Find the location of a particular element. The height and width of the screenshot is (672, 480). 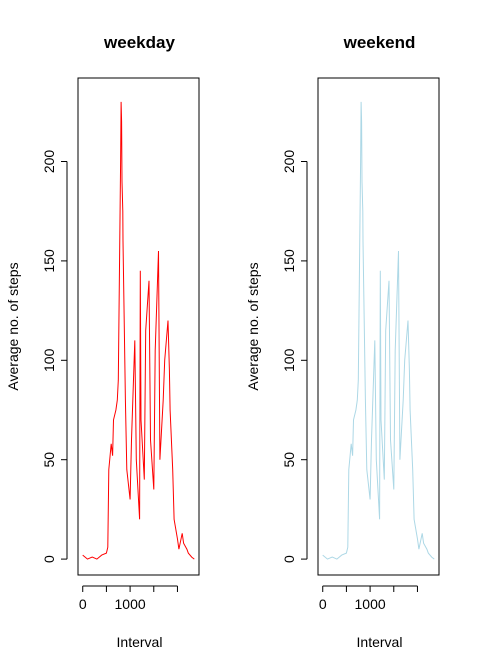

weekday-title: weekday is located at coordinates (139, 42).